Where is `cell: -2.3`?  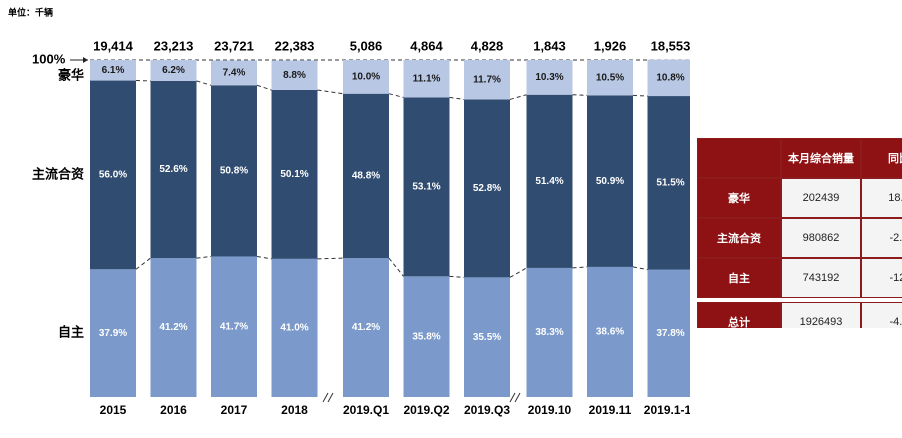
cell: -2.3 is located at coordinates (881, 238).